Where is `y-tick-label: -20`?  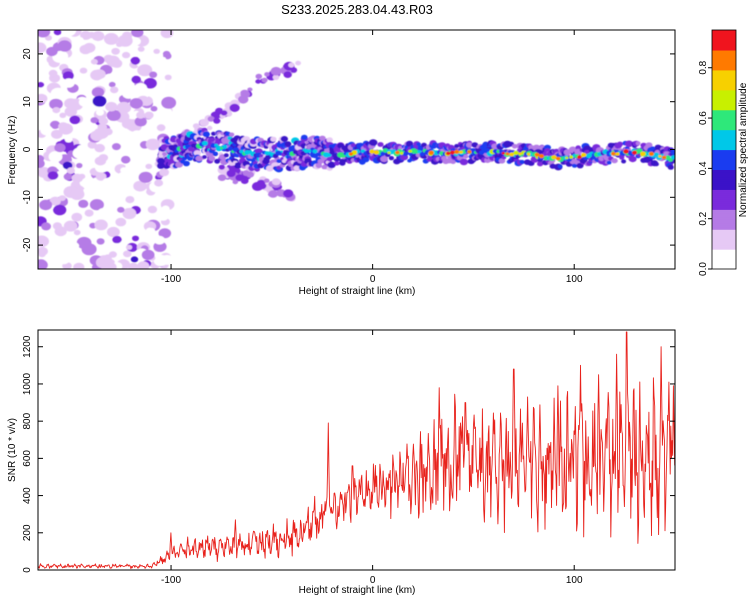 y-tick-label: -20 is located at coordinates (27, 244).